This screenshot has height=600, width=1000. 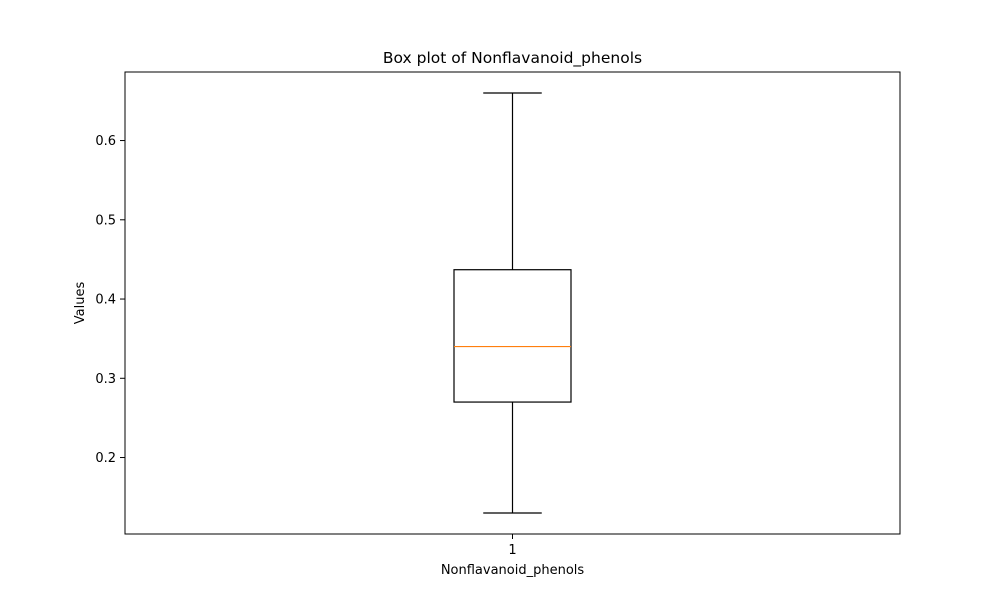 I want to click on y-tick-label: 0.6, so click(x=105, y=141).